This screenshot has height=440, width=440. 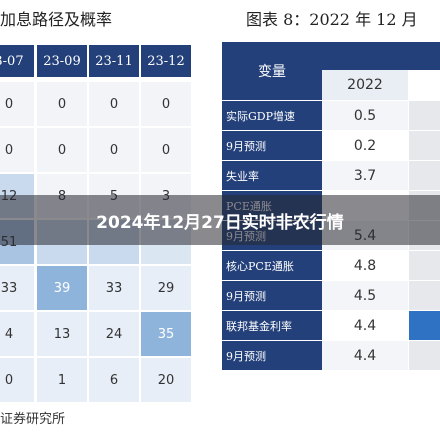 What do you see at coordinates (220, 220) in the screenshot?
I see `overlay-title: 2024年12月27日实时非农行情` at bounding box center [220, 220].